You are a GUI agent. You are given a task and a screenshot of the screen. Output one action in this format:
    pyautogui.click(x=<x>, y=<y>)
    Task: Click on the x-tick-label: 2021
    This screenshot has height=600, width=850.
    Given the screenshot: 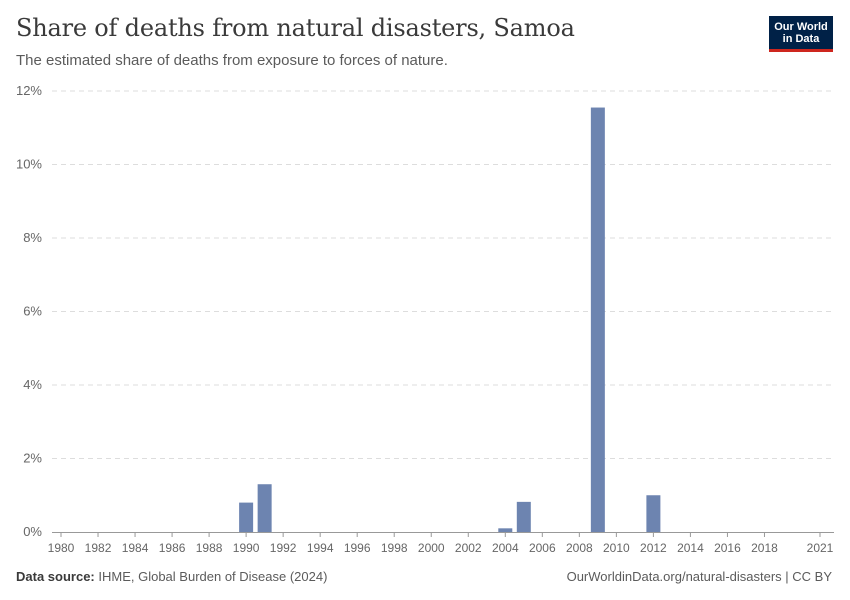 What is the action you would take?
    pyautogui.click(x=820, y=548)
    